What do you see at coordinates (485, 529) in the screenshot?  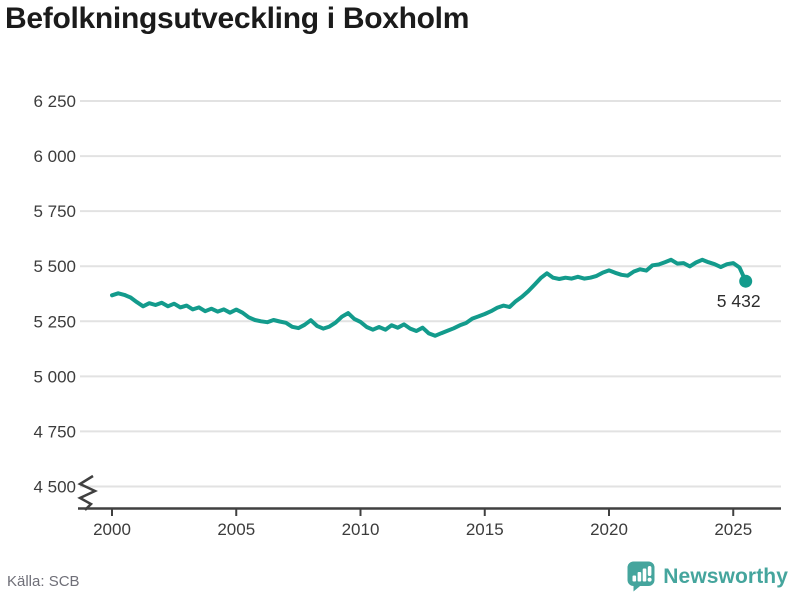 I see `x-tick-label: 2015` at bounding box center [485, 529].